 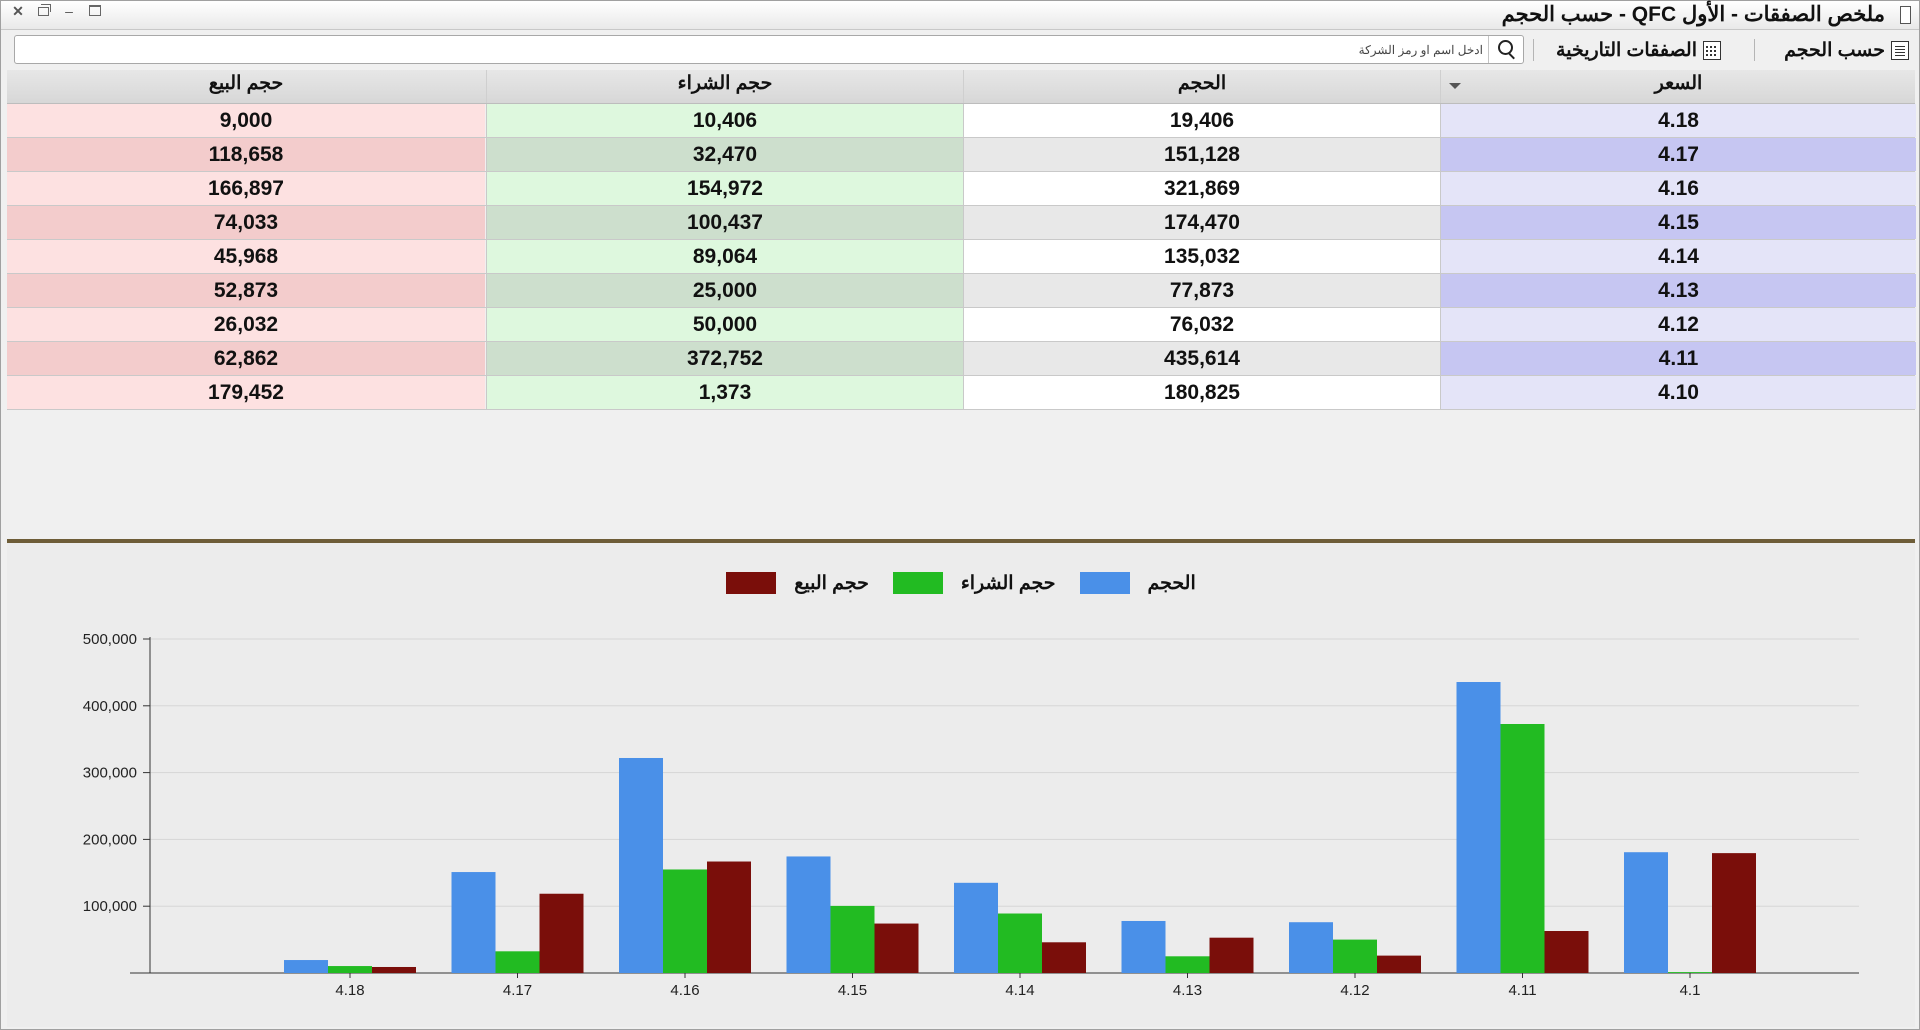 I want to click on price-cell: 4.13, so click(x=1678, y=290).